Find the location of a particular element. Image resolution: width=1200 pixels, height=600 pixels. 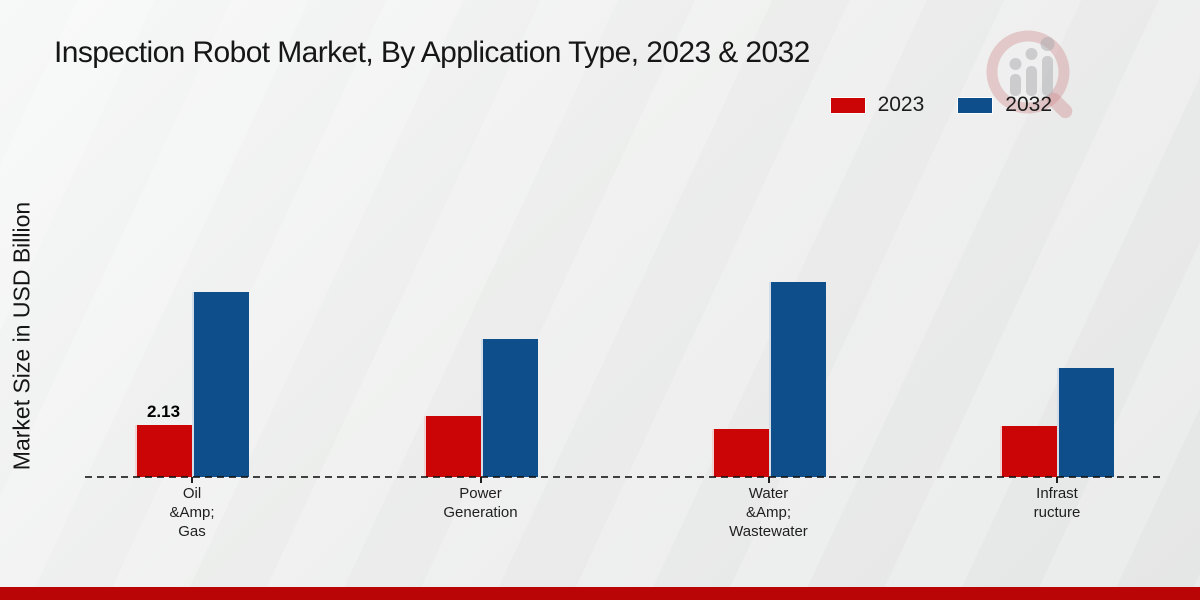

x-axis-baseline is located at coordinates (624, 477).